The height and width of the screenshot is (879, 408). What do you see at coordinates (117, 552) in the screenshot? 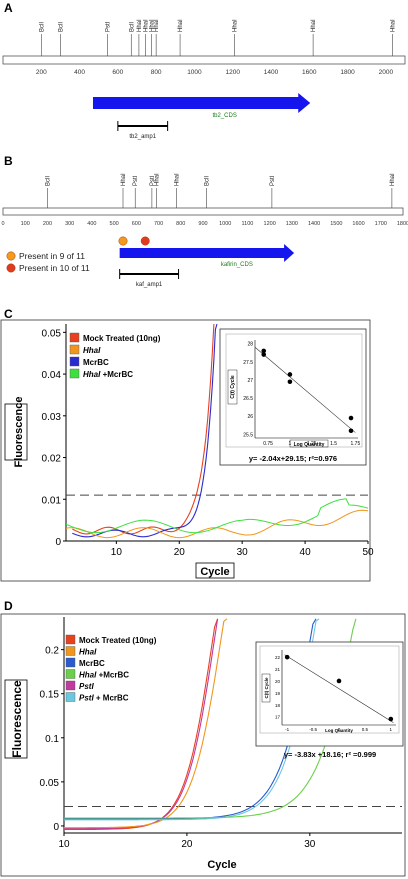
I see `panel-c-x-tick-label: 10` at bounding box center [117, 552].